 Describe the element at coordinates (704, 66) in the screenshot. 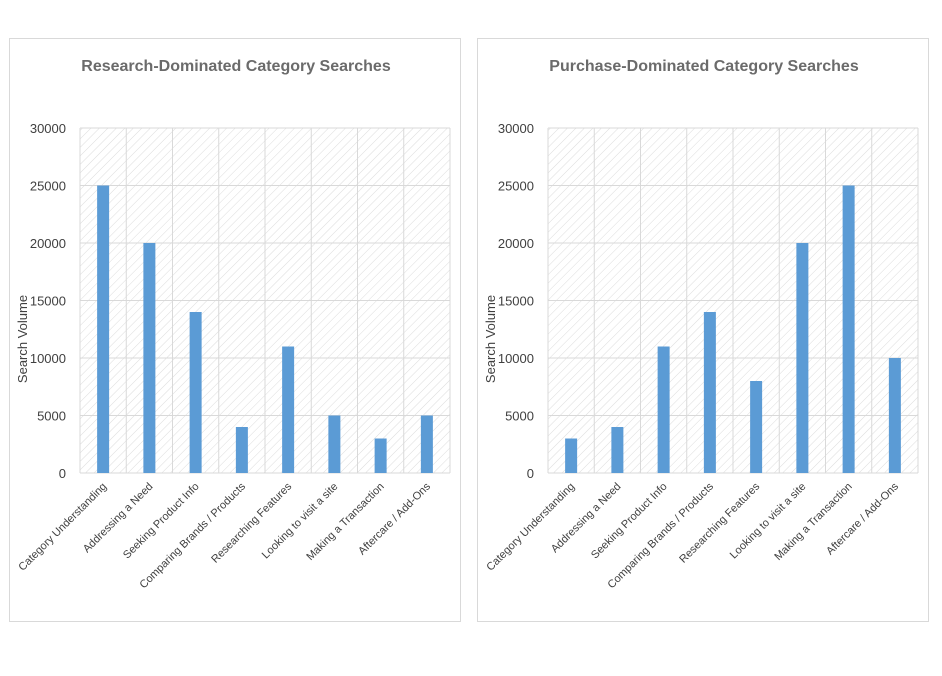

I see `chart-title: Purchase-Dominated Category Searches` at that location.